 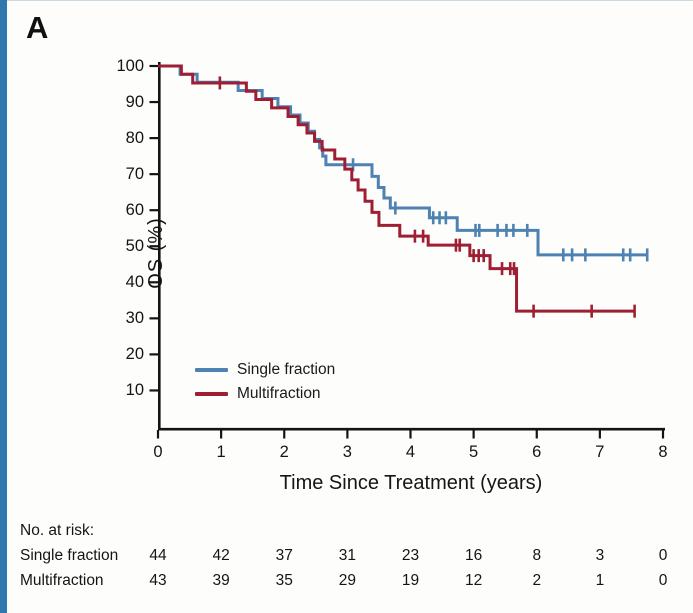 I want to click on at-risk-count: 8, so click(x=537, y=555).